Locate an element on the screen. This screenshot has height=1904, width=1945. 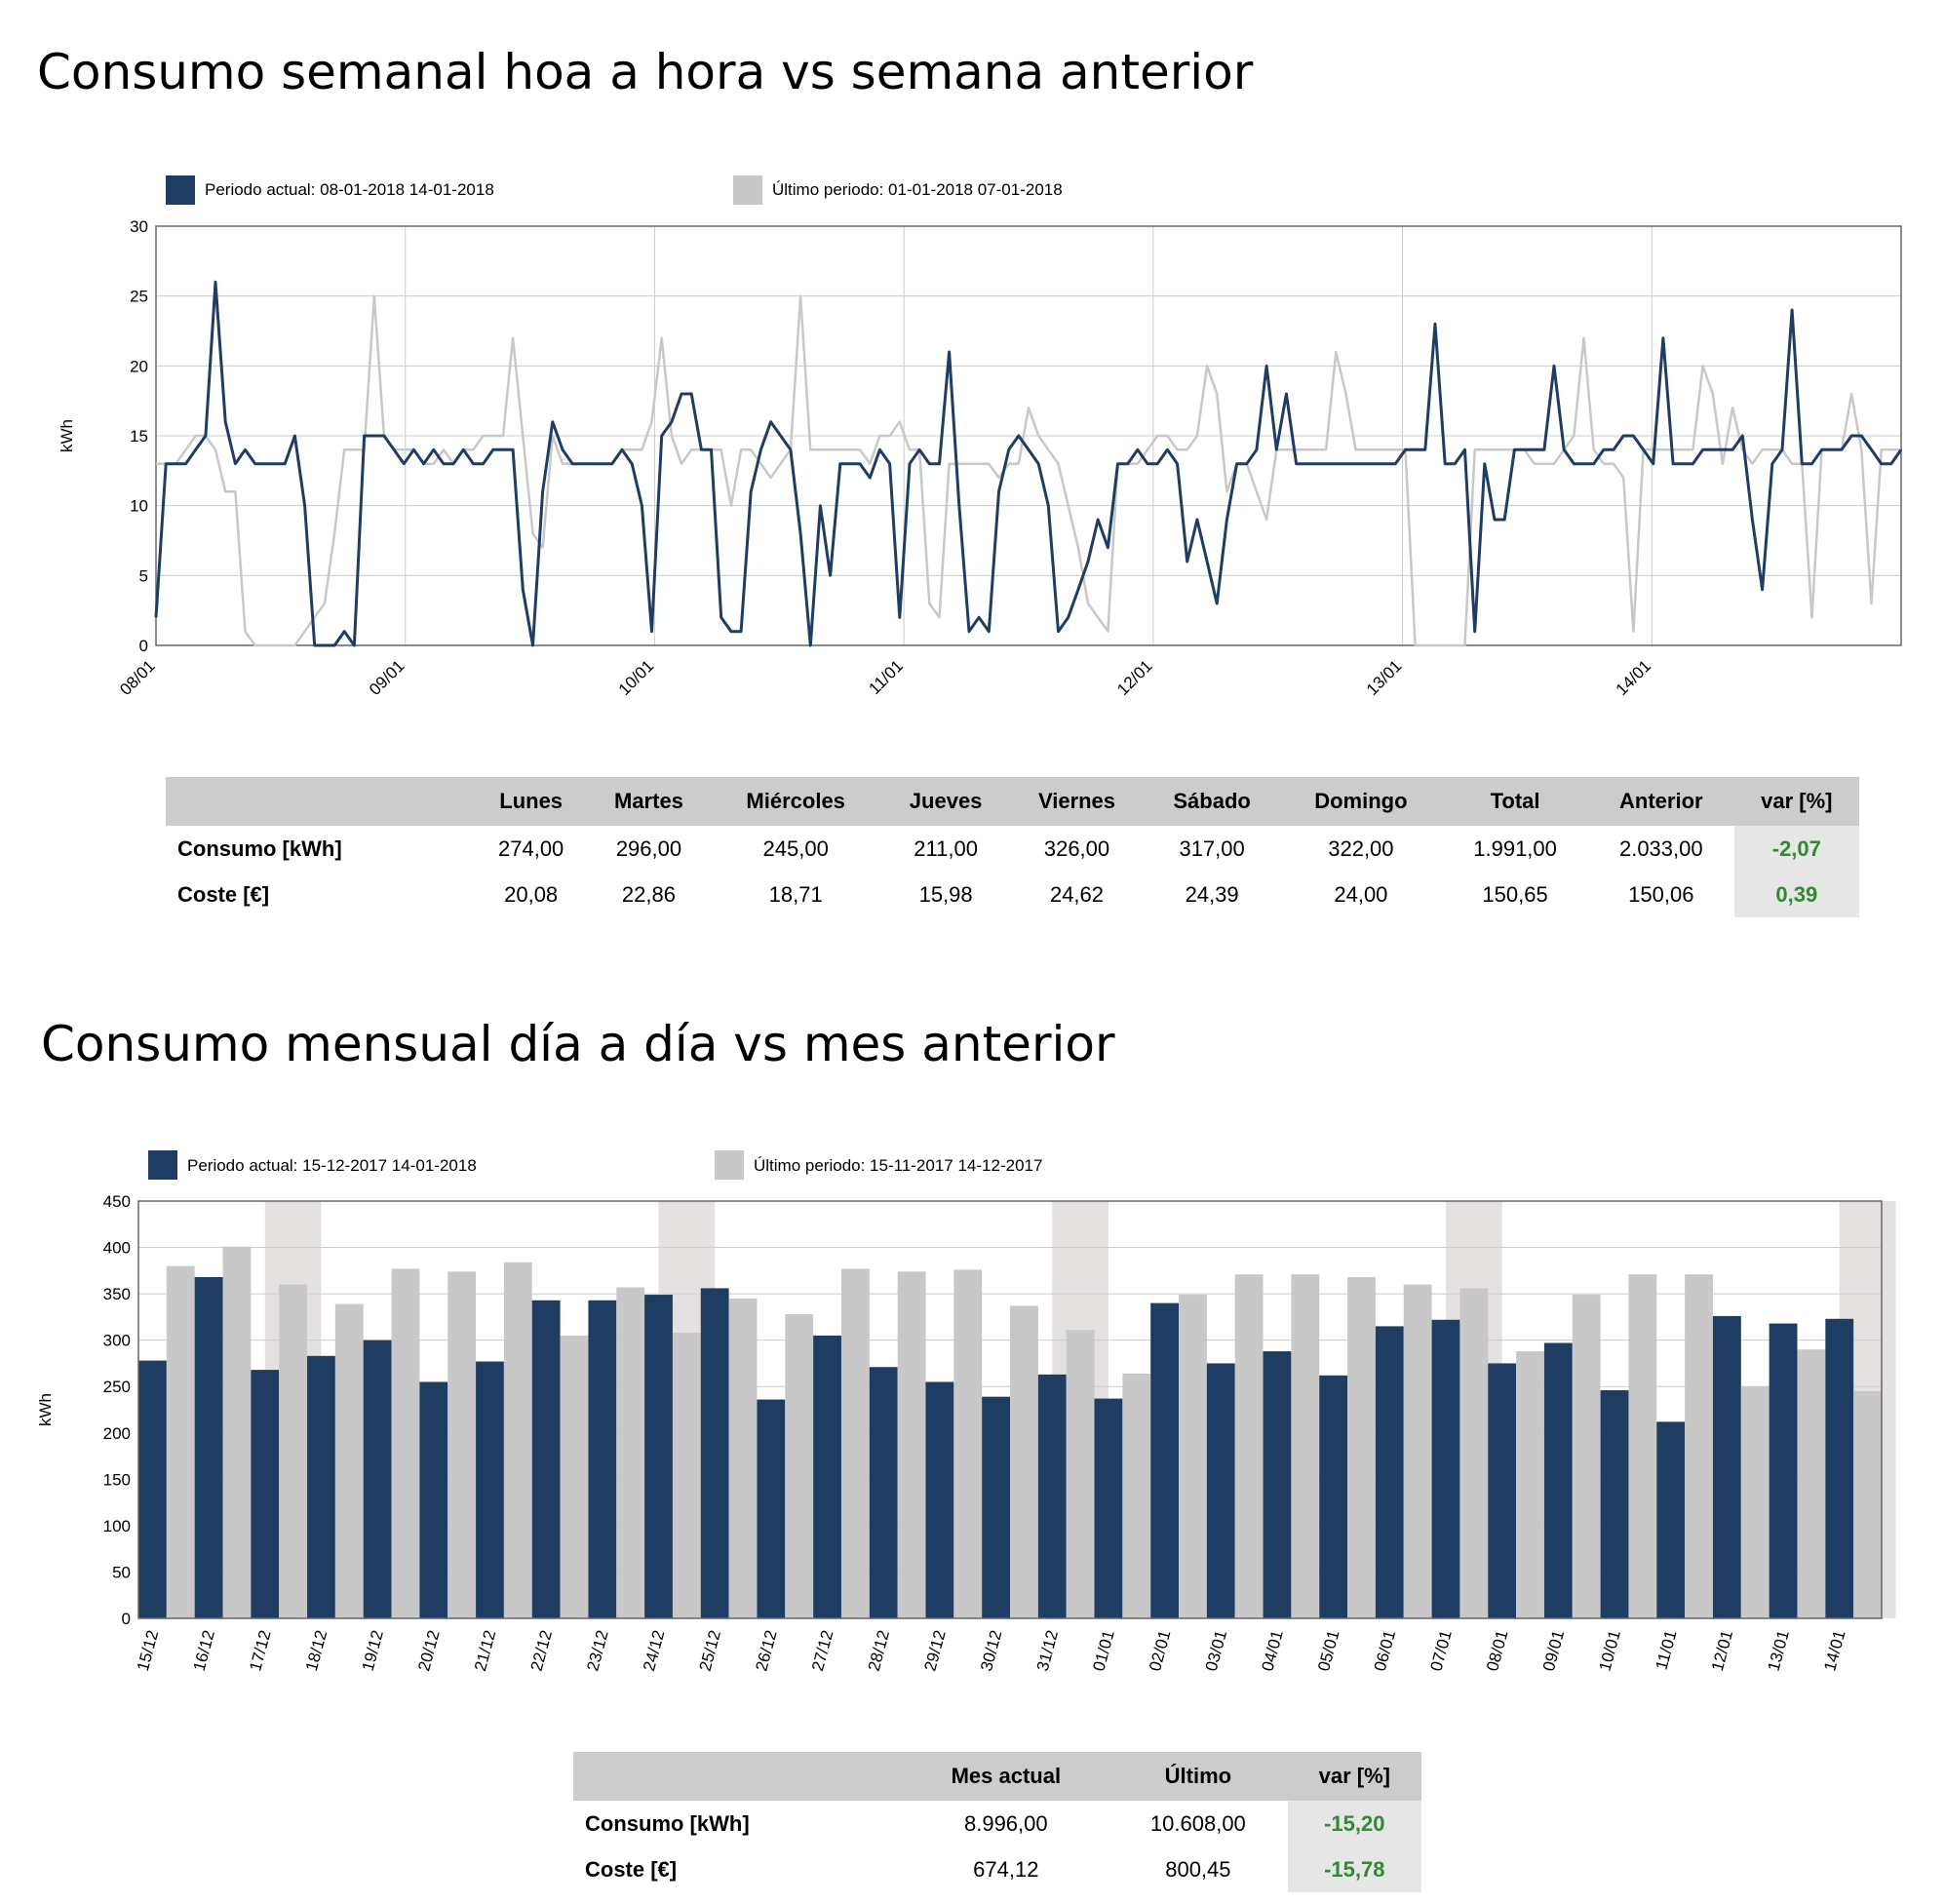
x-tick-label: 03/01 is located at coordinates (1216, 1650).